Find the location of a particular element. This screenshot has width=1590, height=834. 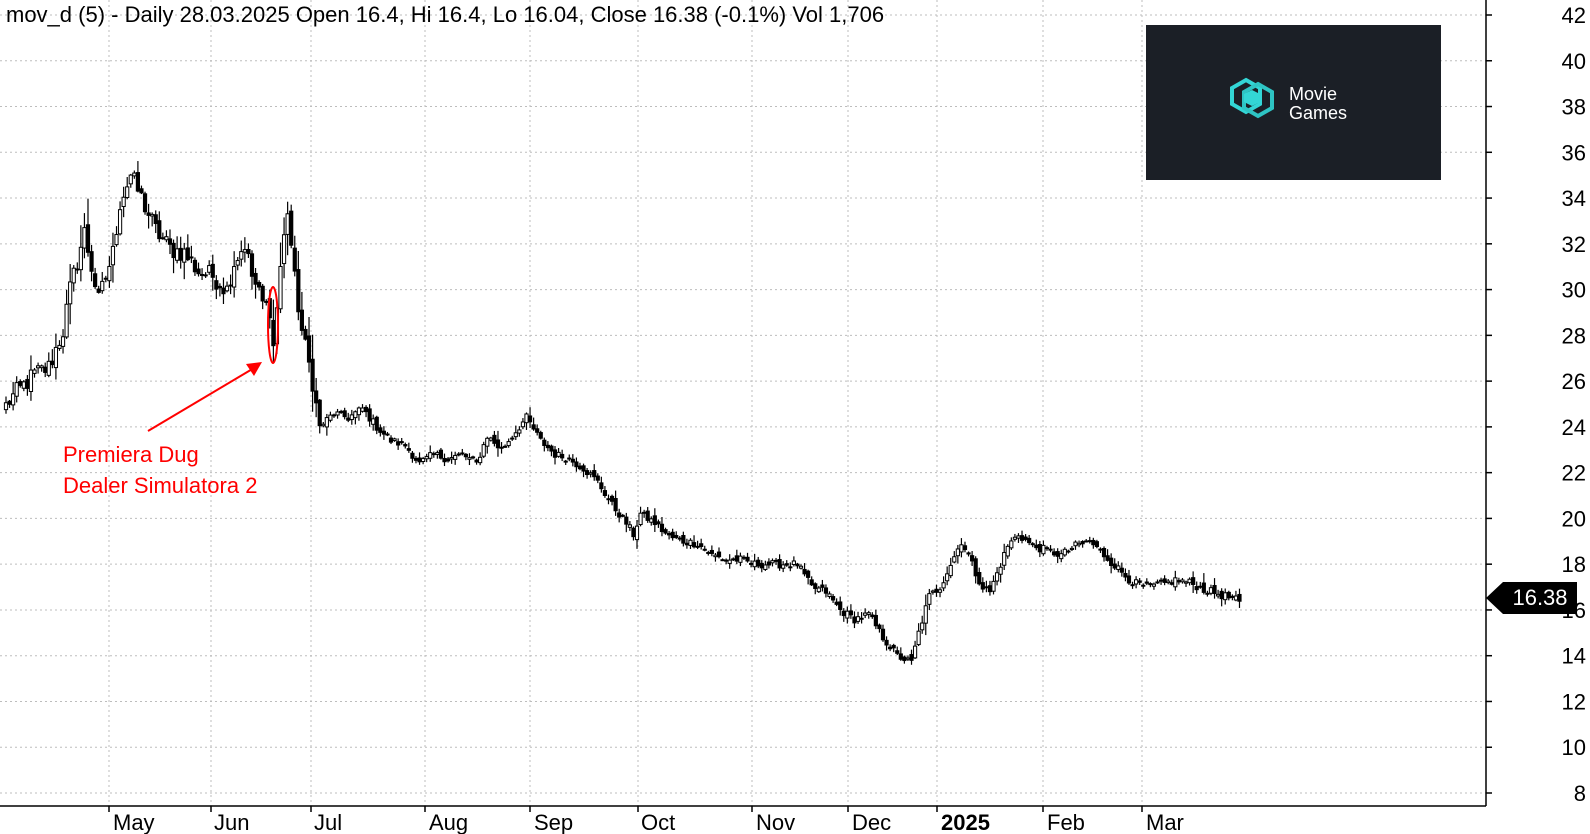

y-tick-label: 14 is located at coordinates (1574, 656).